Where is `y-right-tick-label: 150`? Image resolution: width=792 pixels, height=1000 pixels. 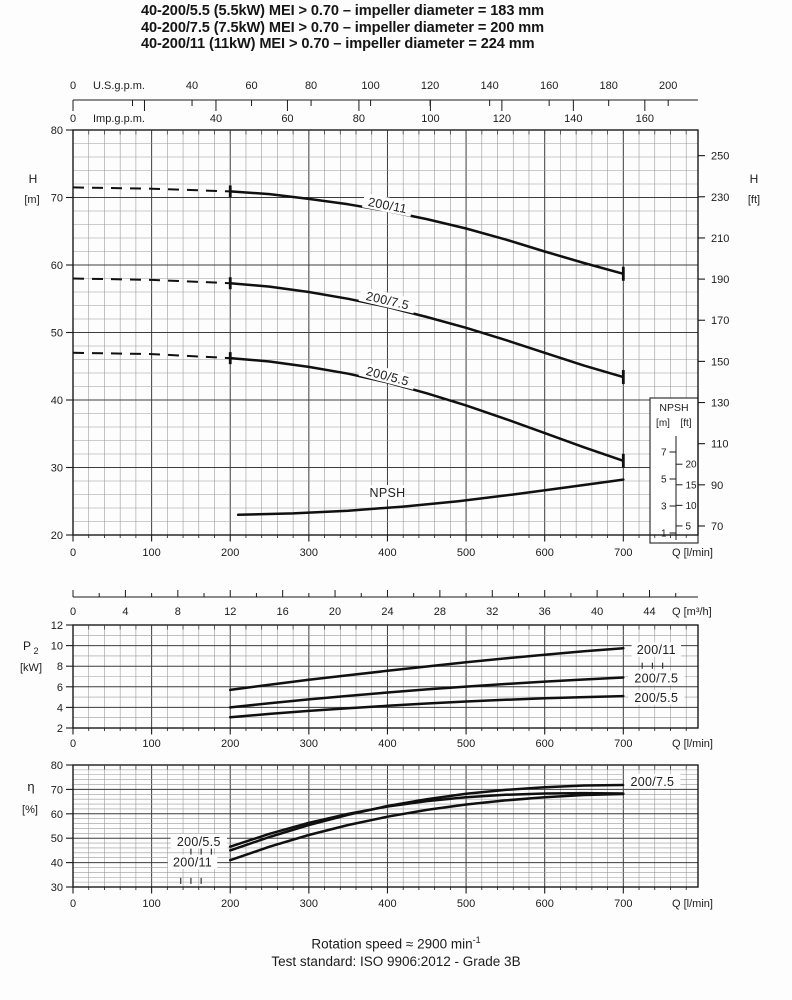
y-right-tick-label: 150 is located at coordinates (720, 362).